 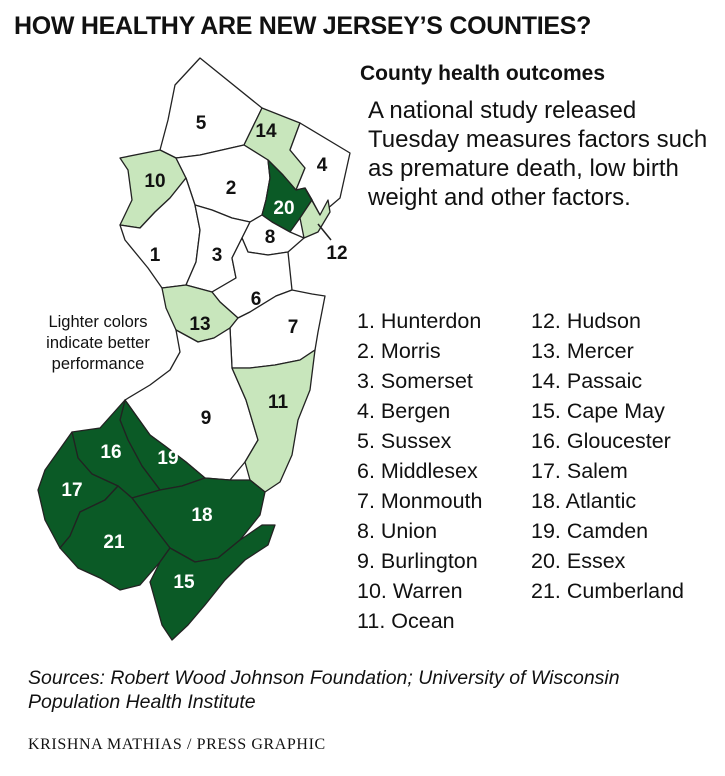 What do you see at coordinates (110, 452) in the screenshot?
I see `county-label-16: 16` at bounding box center [110, 452].